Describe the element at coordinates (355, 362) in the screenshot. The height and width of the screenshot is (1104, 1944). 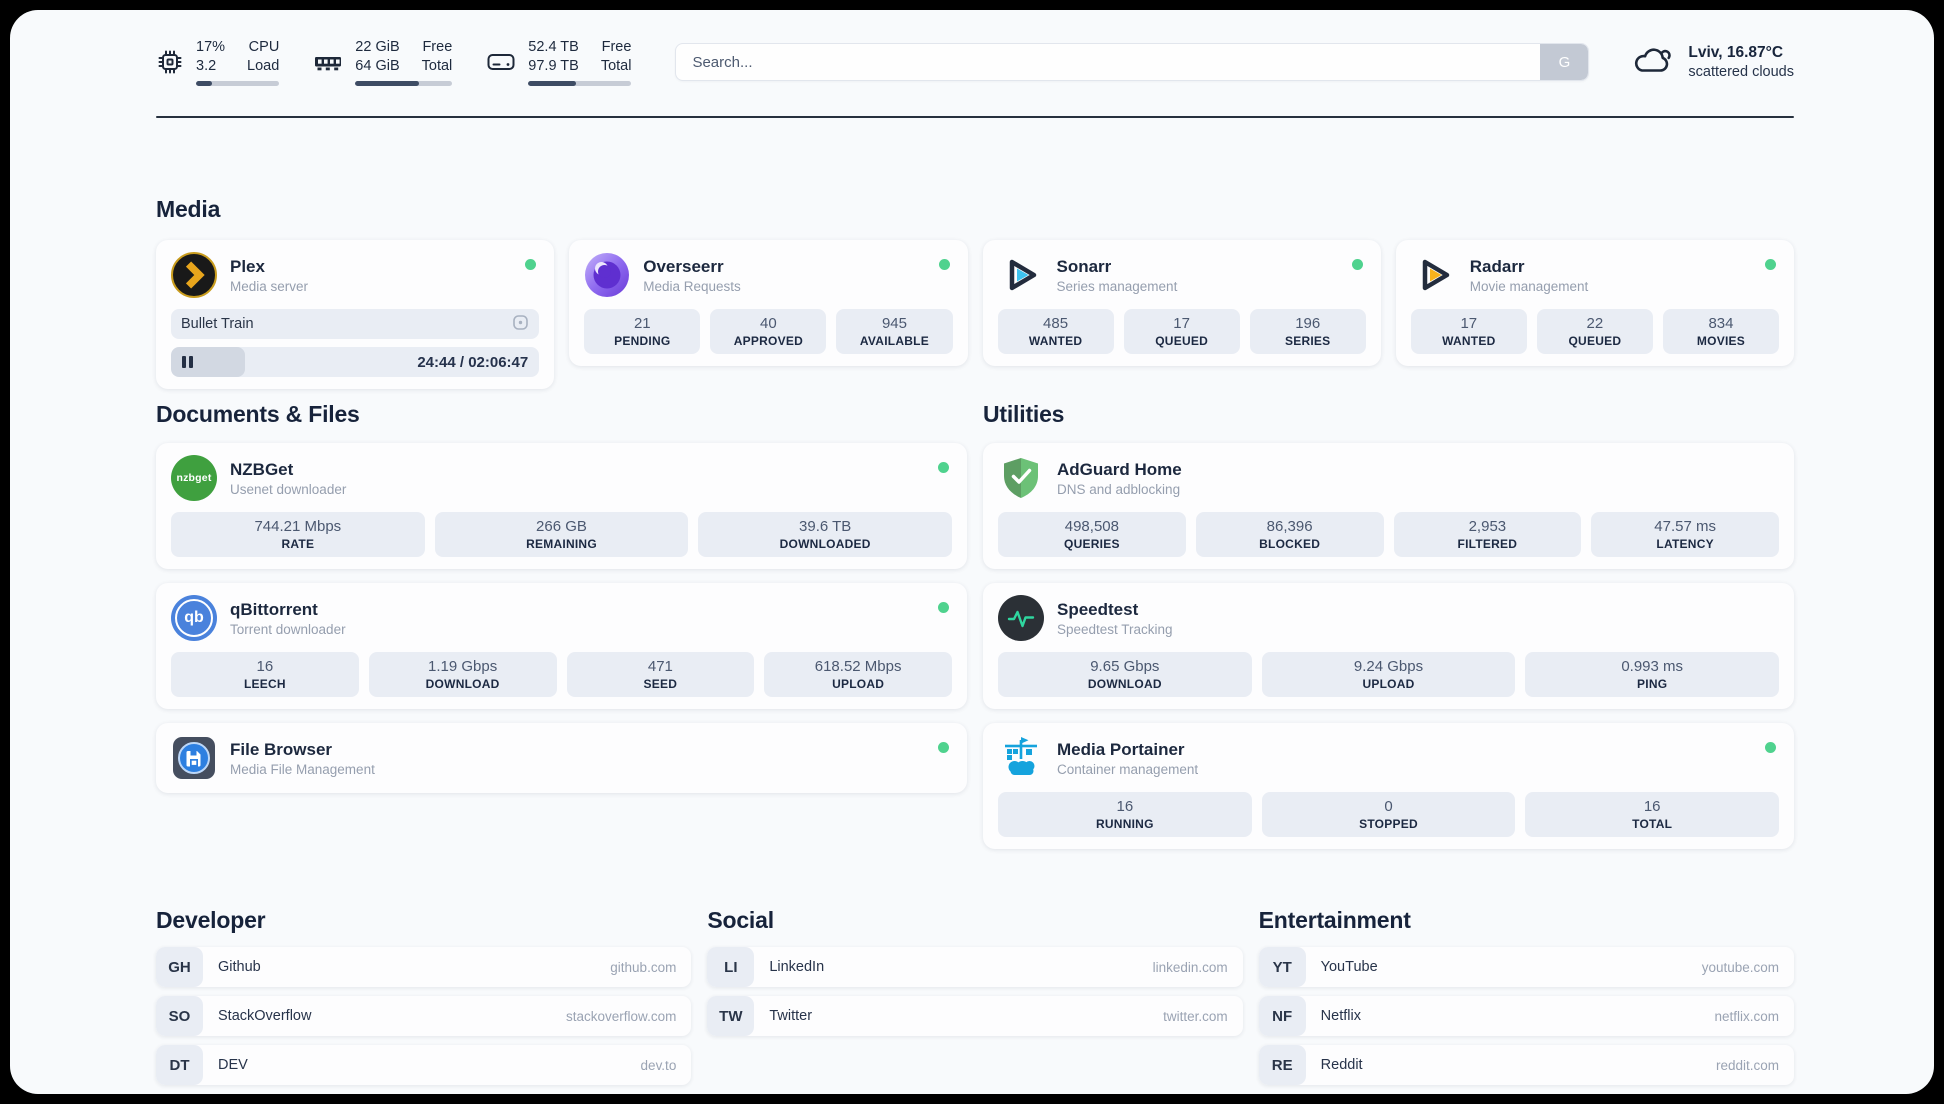
I see `playback-progress: 24:44 / 02:06:47` at that location.